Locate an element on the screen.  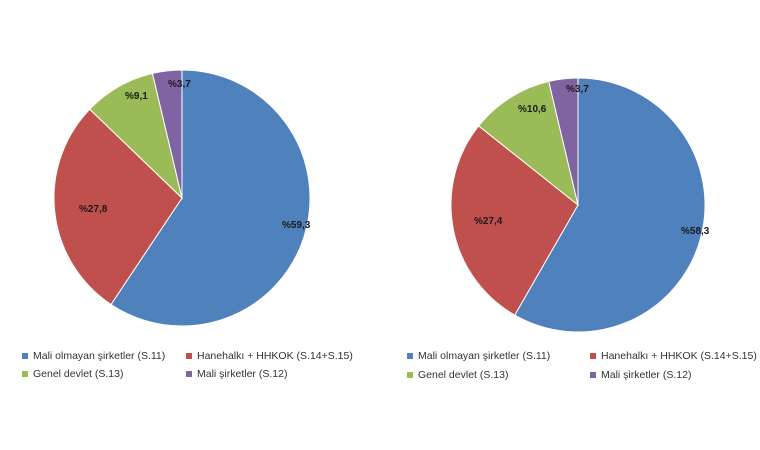
pie-slice-genel-devlet is located at coordinates (528, 143).